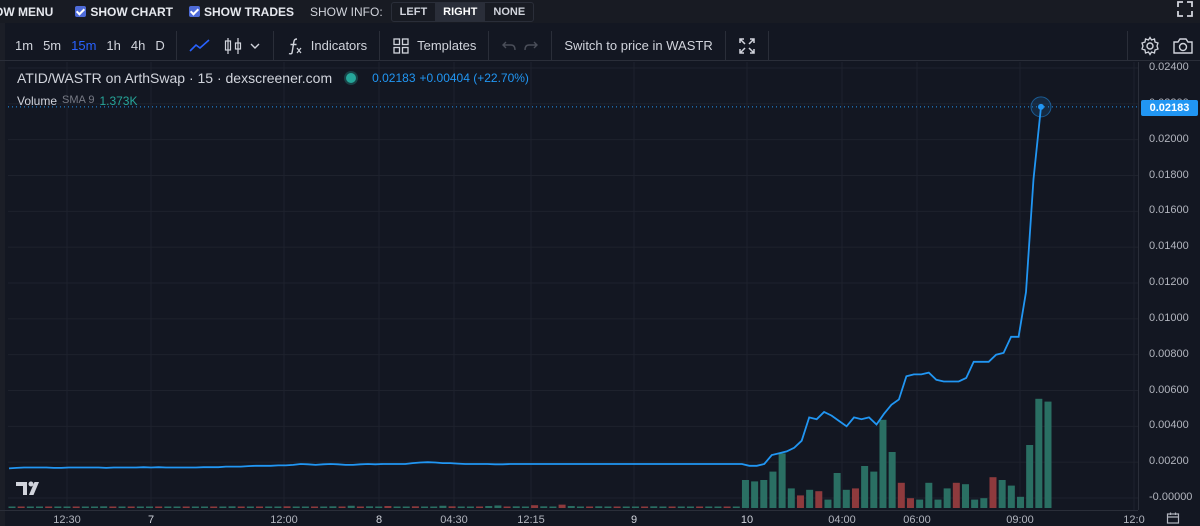 The height and width of the screenshot is (526, 1200). I want to click on candlestick-icon, so click(232, 45).